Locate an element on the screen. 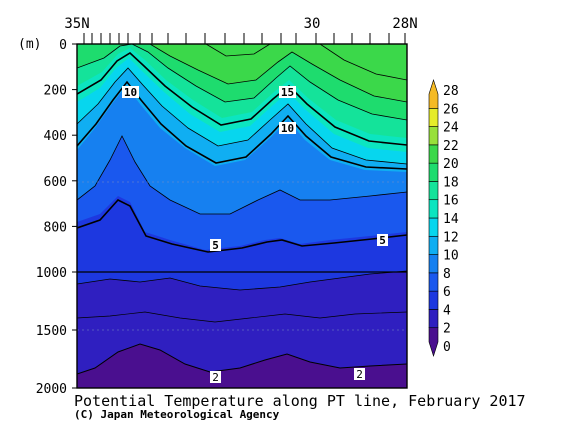 The image size is (570, 423). colorbar-label-2: 2 is located at coordinates (447, 329).